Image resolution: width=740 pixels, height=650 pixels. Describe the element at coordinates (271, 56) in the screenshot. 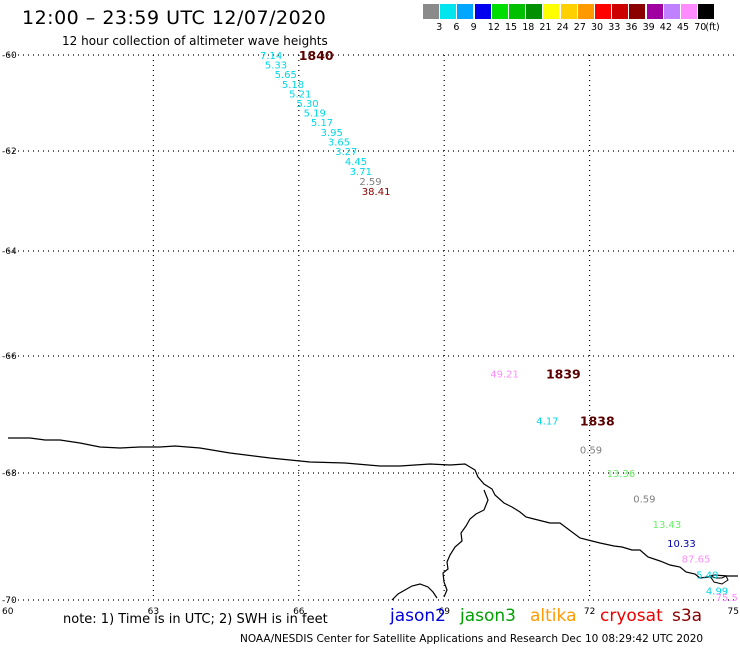

I see `wave-height-label: 7.14` at that location.